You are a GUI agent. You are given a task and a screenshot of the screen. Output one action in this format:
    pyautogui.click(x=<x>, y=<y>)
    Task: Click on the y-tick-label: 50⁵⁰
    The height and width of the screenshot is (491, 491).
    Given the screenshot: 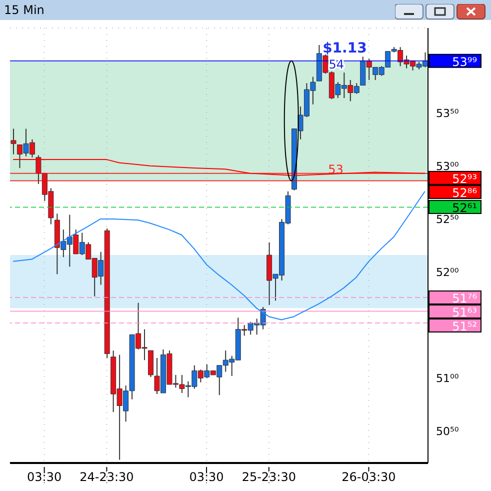 What is the action you would take?
    pyautogui.click(x=448, y=431)
    